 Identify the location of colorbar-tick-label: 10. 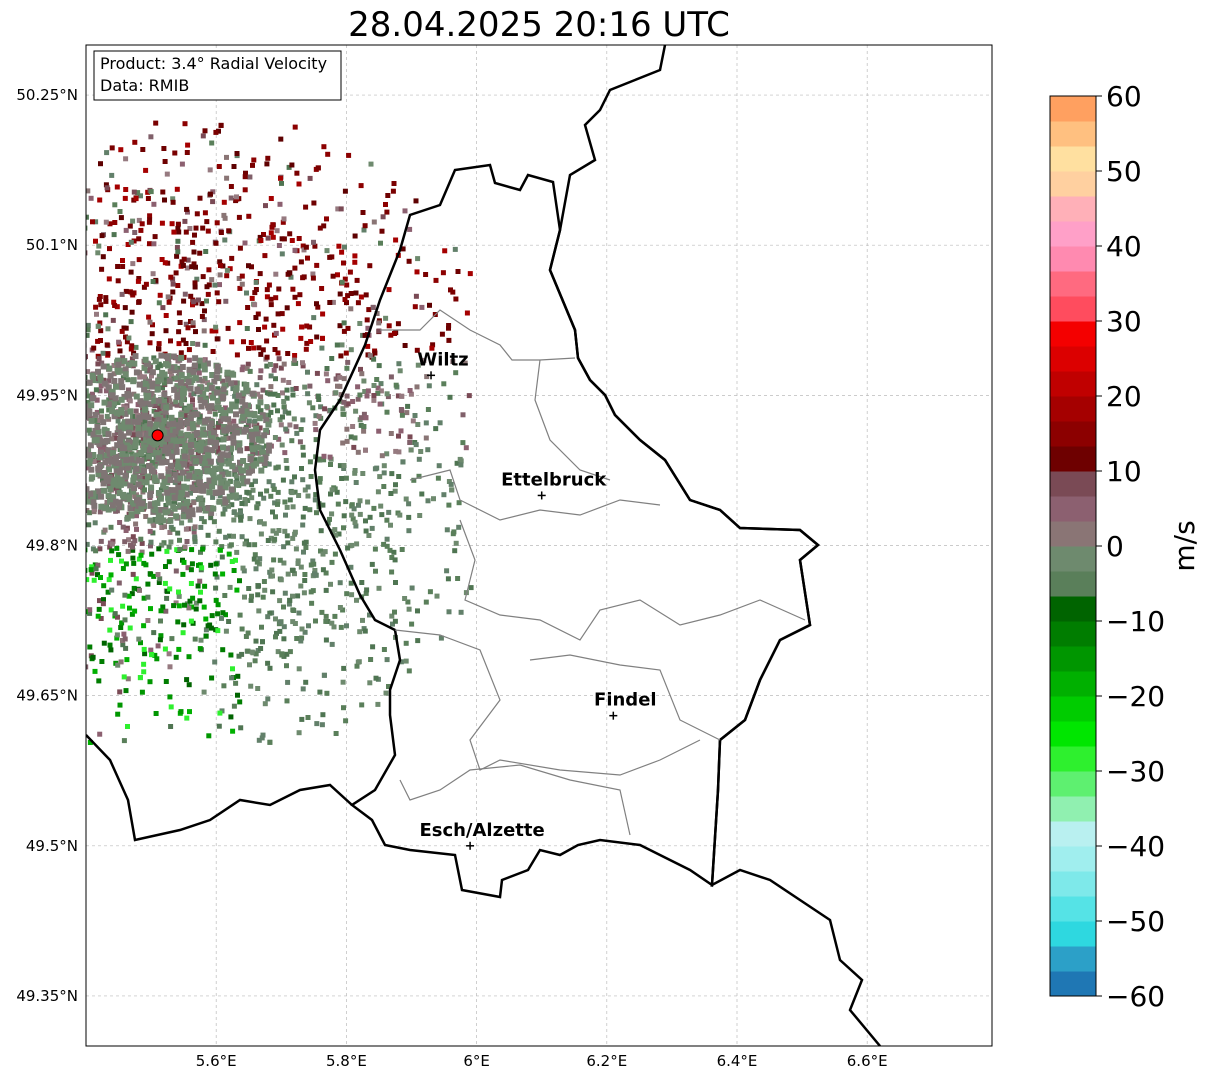
(1124, 471).